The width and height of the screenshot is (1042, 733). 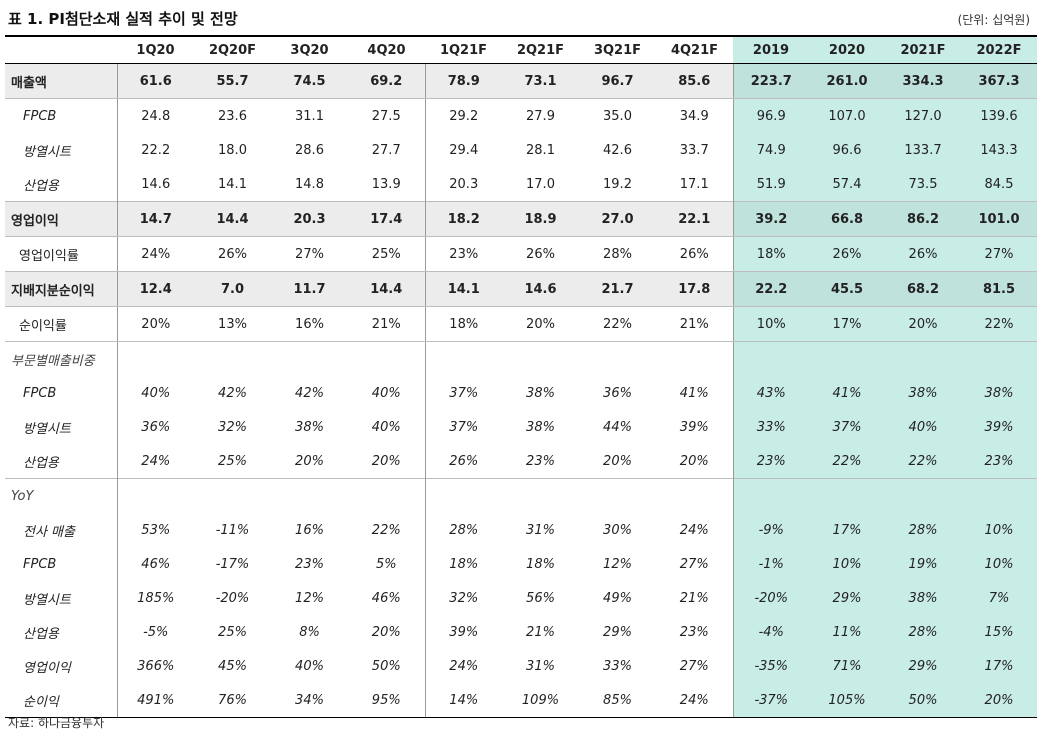 I want to click on value-cell: 23.6, so click(x=232, y=116).